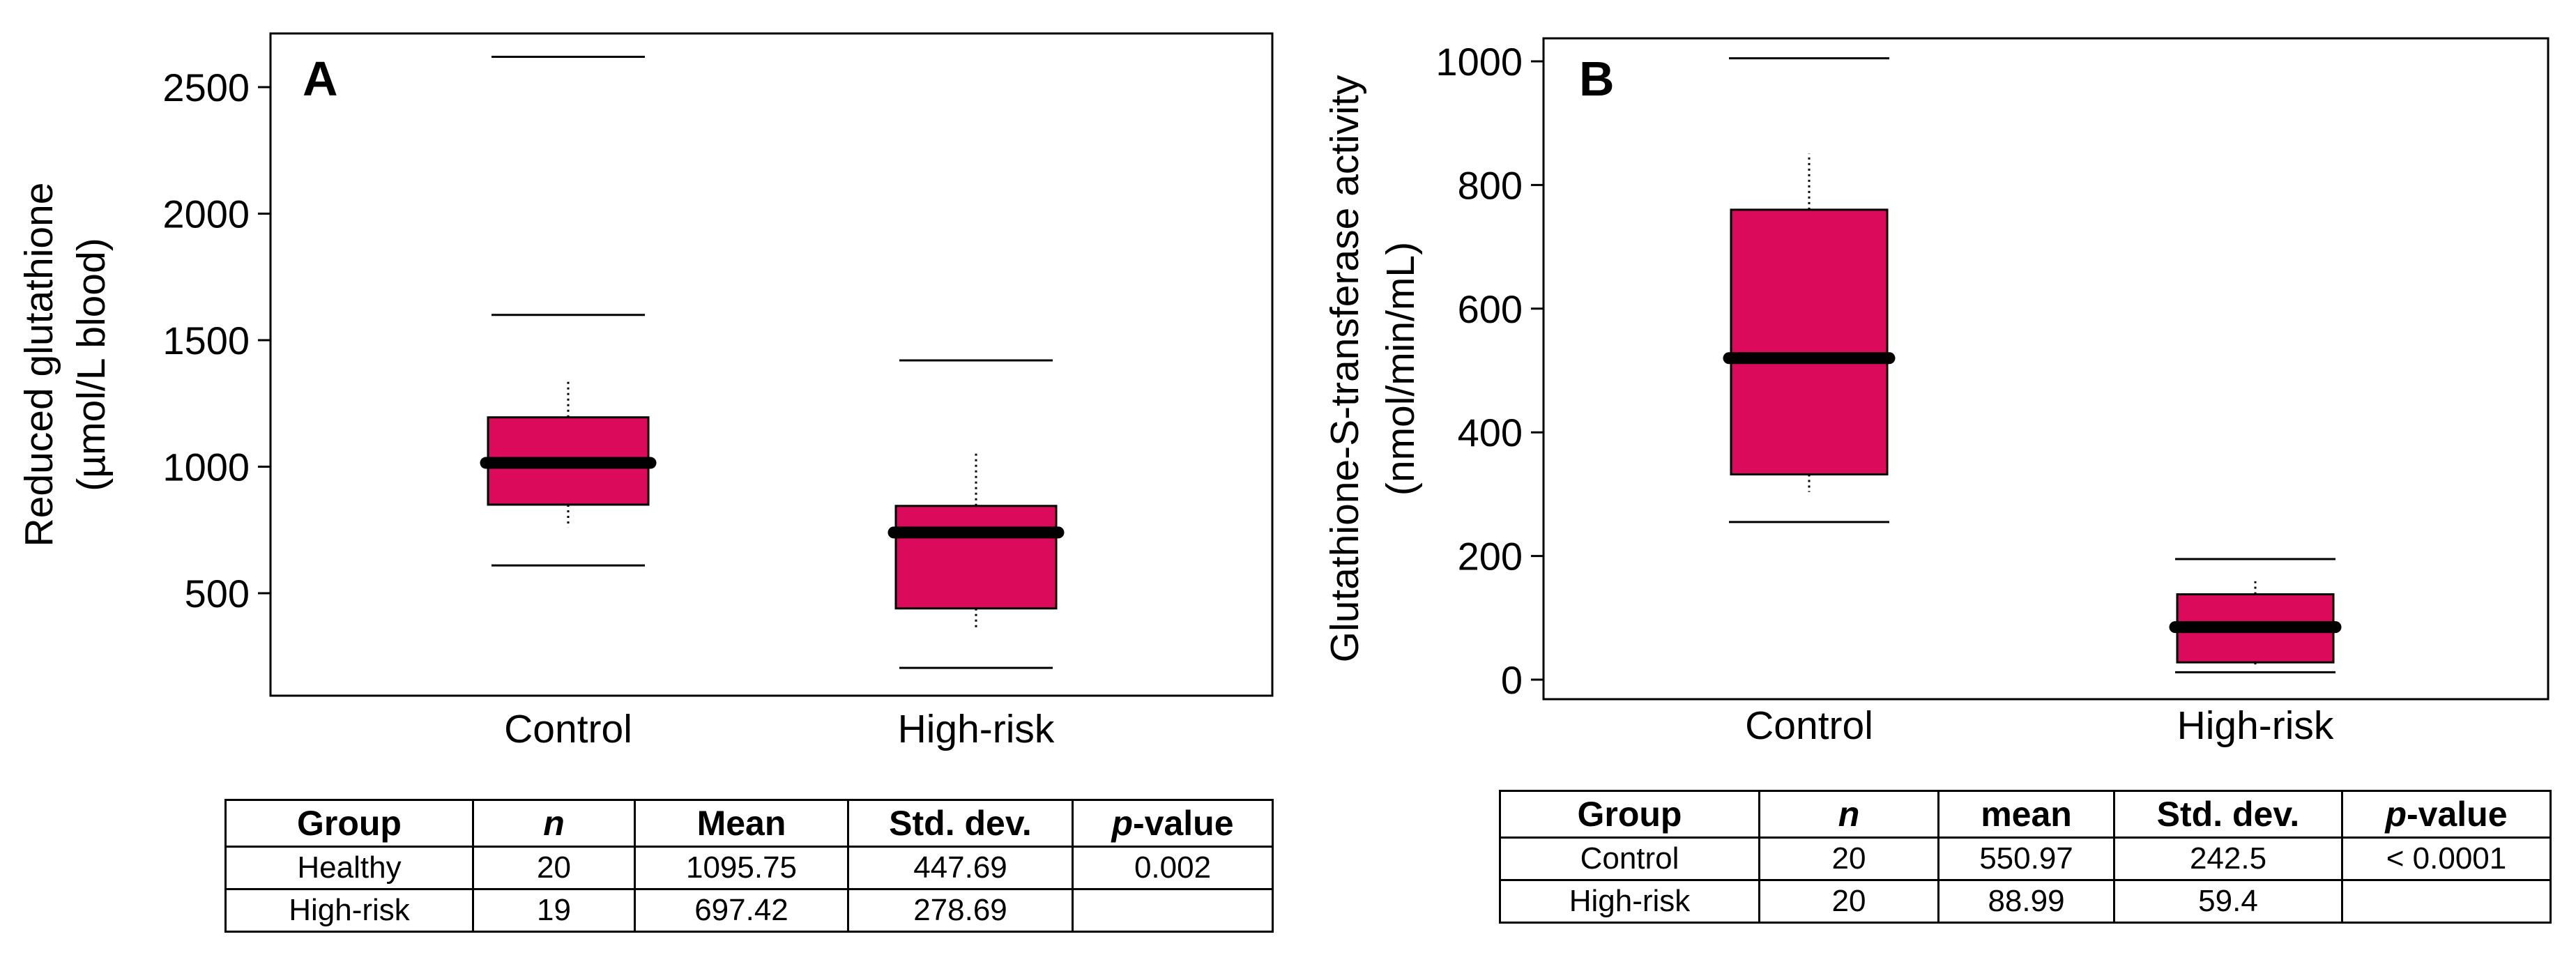 This screenshot has height=955, width=2576. Describe the element at coordinates (1490, 309) in the screenshot. I see `y-tick-label: 600` at that location.